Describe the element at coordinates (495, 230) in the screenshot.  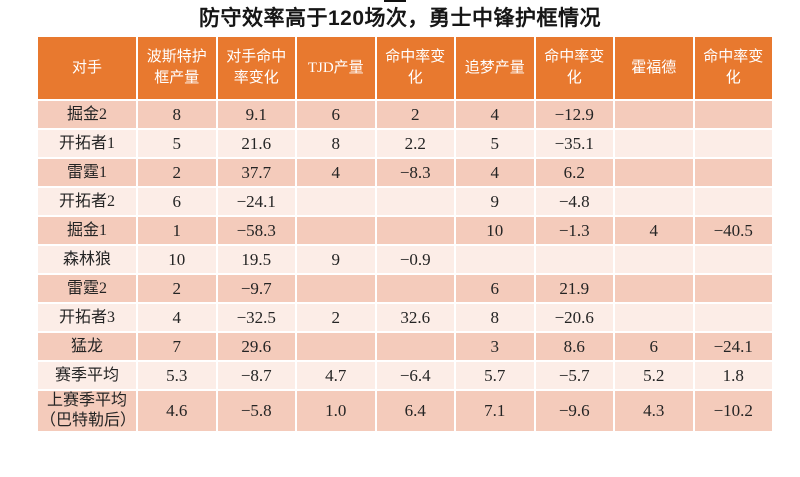
I see `cell: 10` at that location.